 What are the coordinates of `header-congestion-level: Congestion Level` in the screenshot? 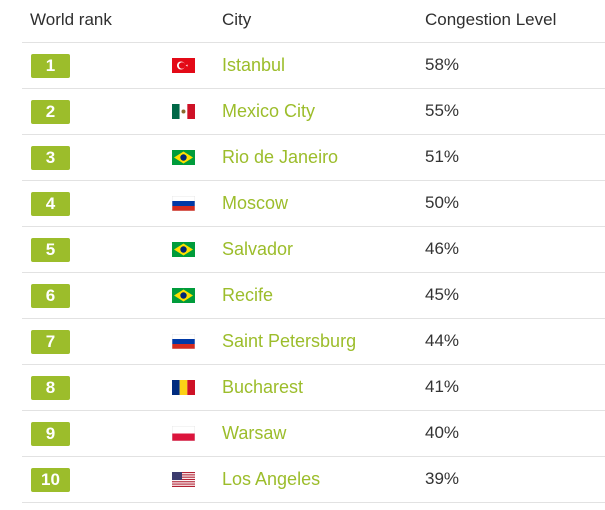 It's located at (491, 19).